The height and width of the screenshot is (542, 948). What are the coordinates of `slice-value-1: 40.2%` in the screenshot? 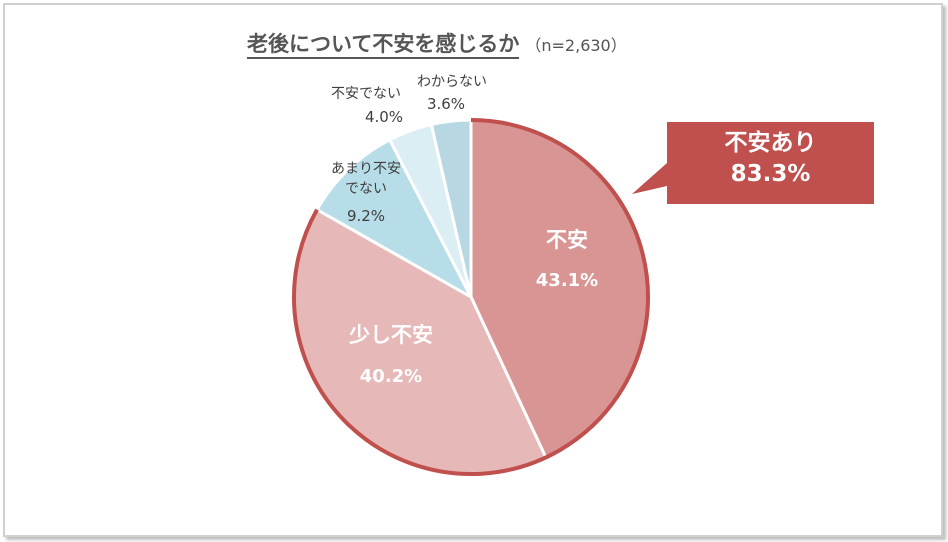 It's located at (391, 376).